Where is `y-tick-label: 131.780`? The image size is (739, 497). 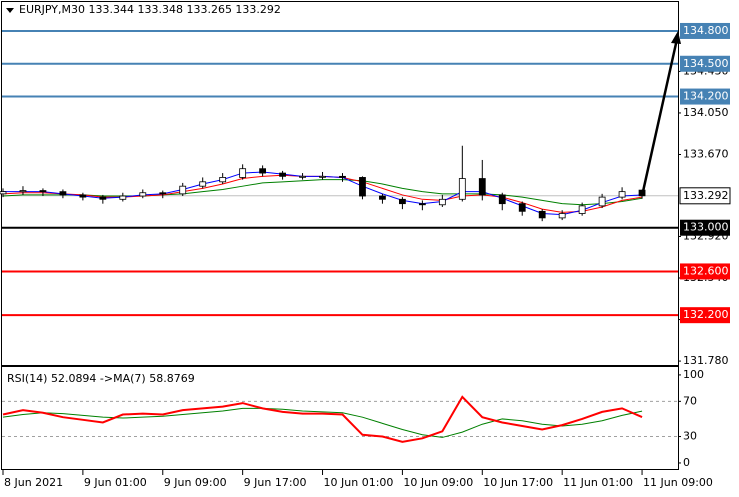
y-tick-label: 131.780 is located at coordinates (706, 360).